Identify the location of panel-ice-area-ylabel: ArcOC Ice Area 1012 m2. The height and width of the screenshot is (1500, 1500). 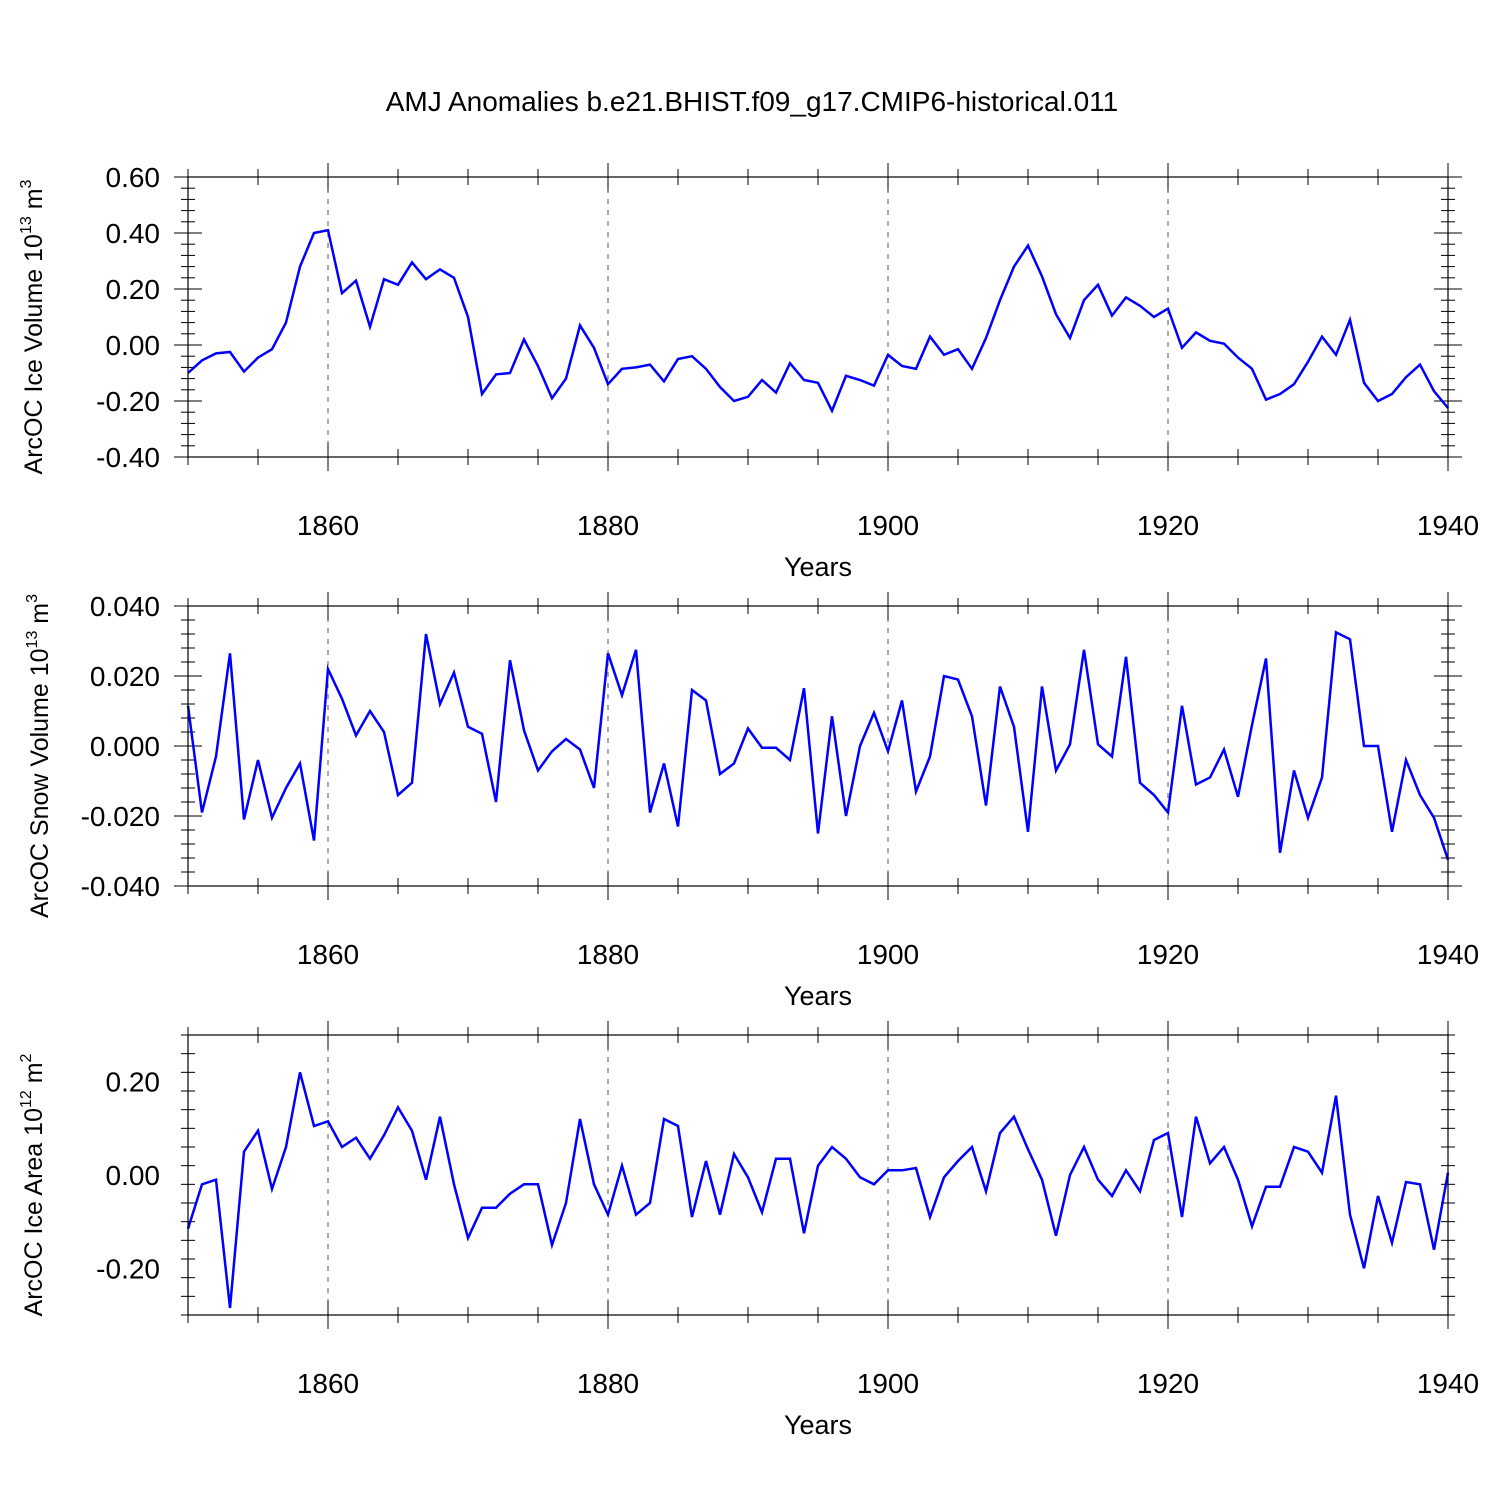
(33, 1184).